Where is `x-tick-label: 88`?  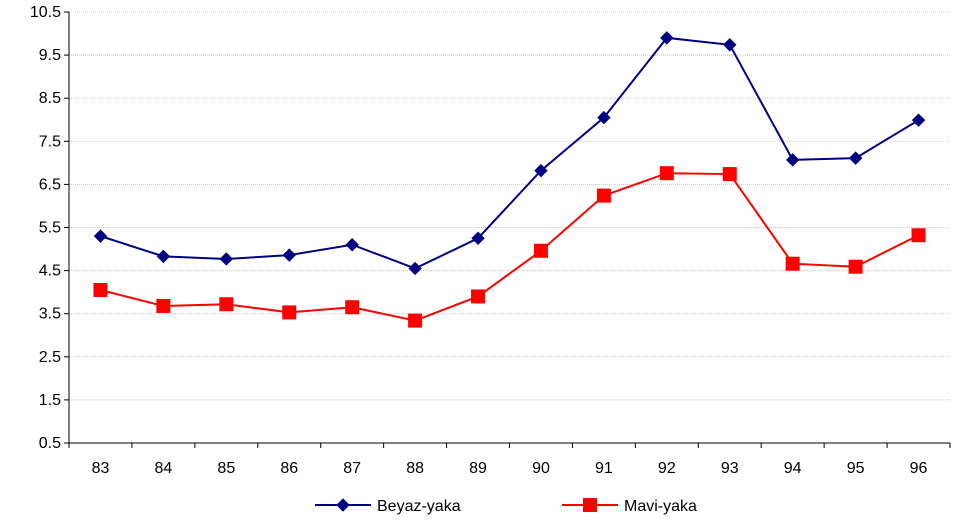
x-tick-label: 88 is located at coordinates (415, 468).